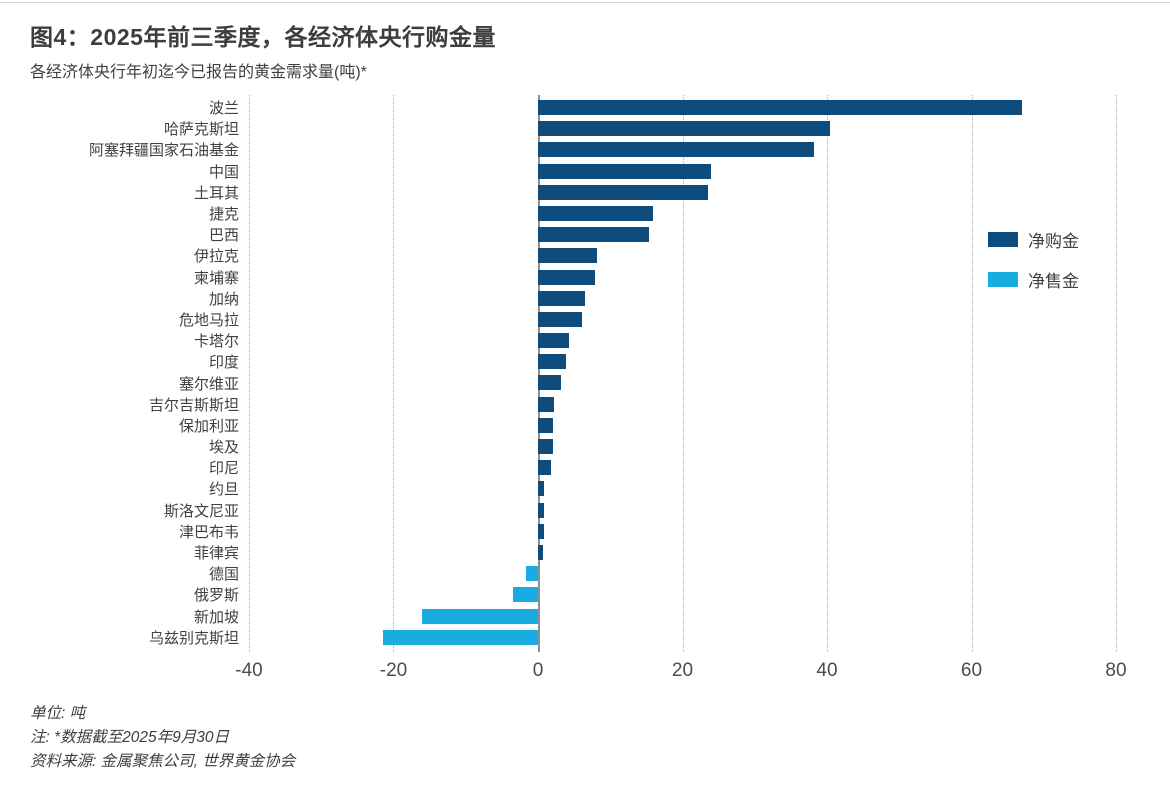 This screenshot has height=806, width=1170. Describe the element at coordinates (216, 193) in the screenshot. I see `category-label: 土耳其` at that location.